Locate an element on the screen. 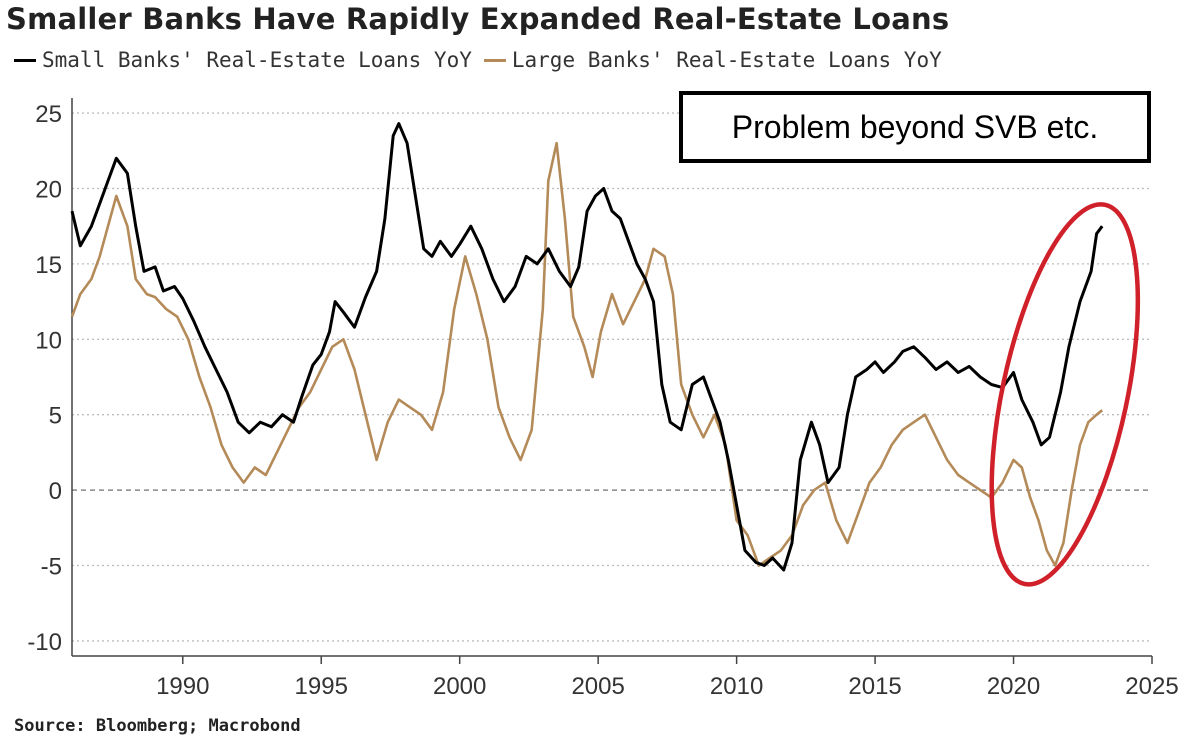 This screenshot has height=752, width=1200. legend-swatch-large is located at coordinates (494, 60).